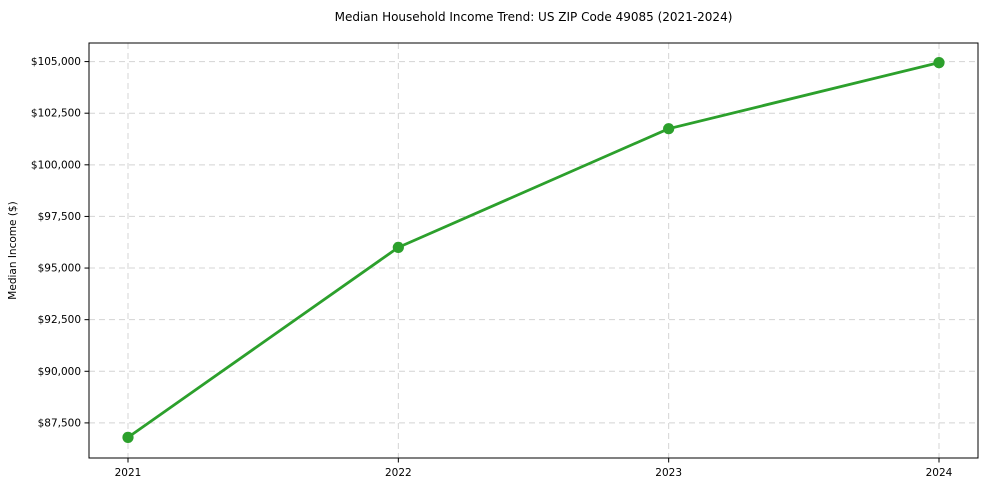  I want to click on y-tick-label: $95,000, so click(59, 269).